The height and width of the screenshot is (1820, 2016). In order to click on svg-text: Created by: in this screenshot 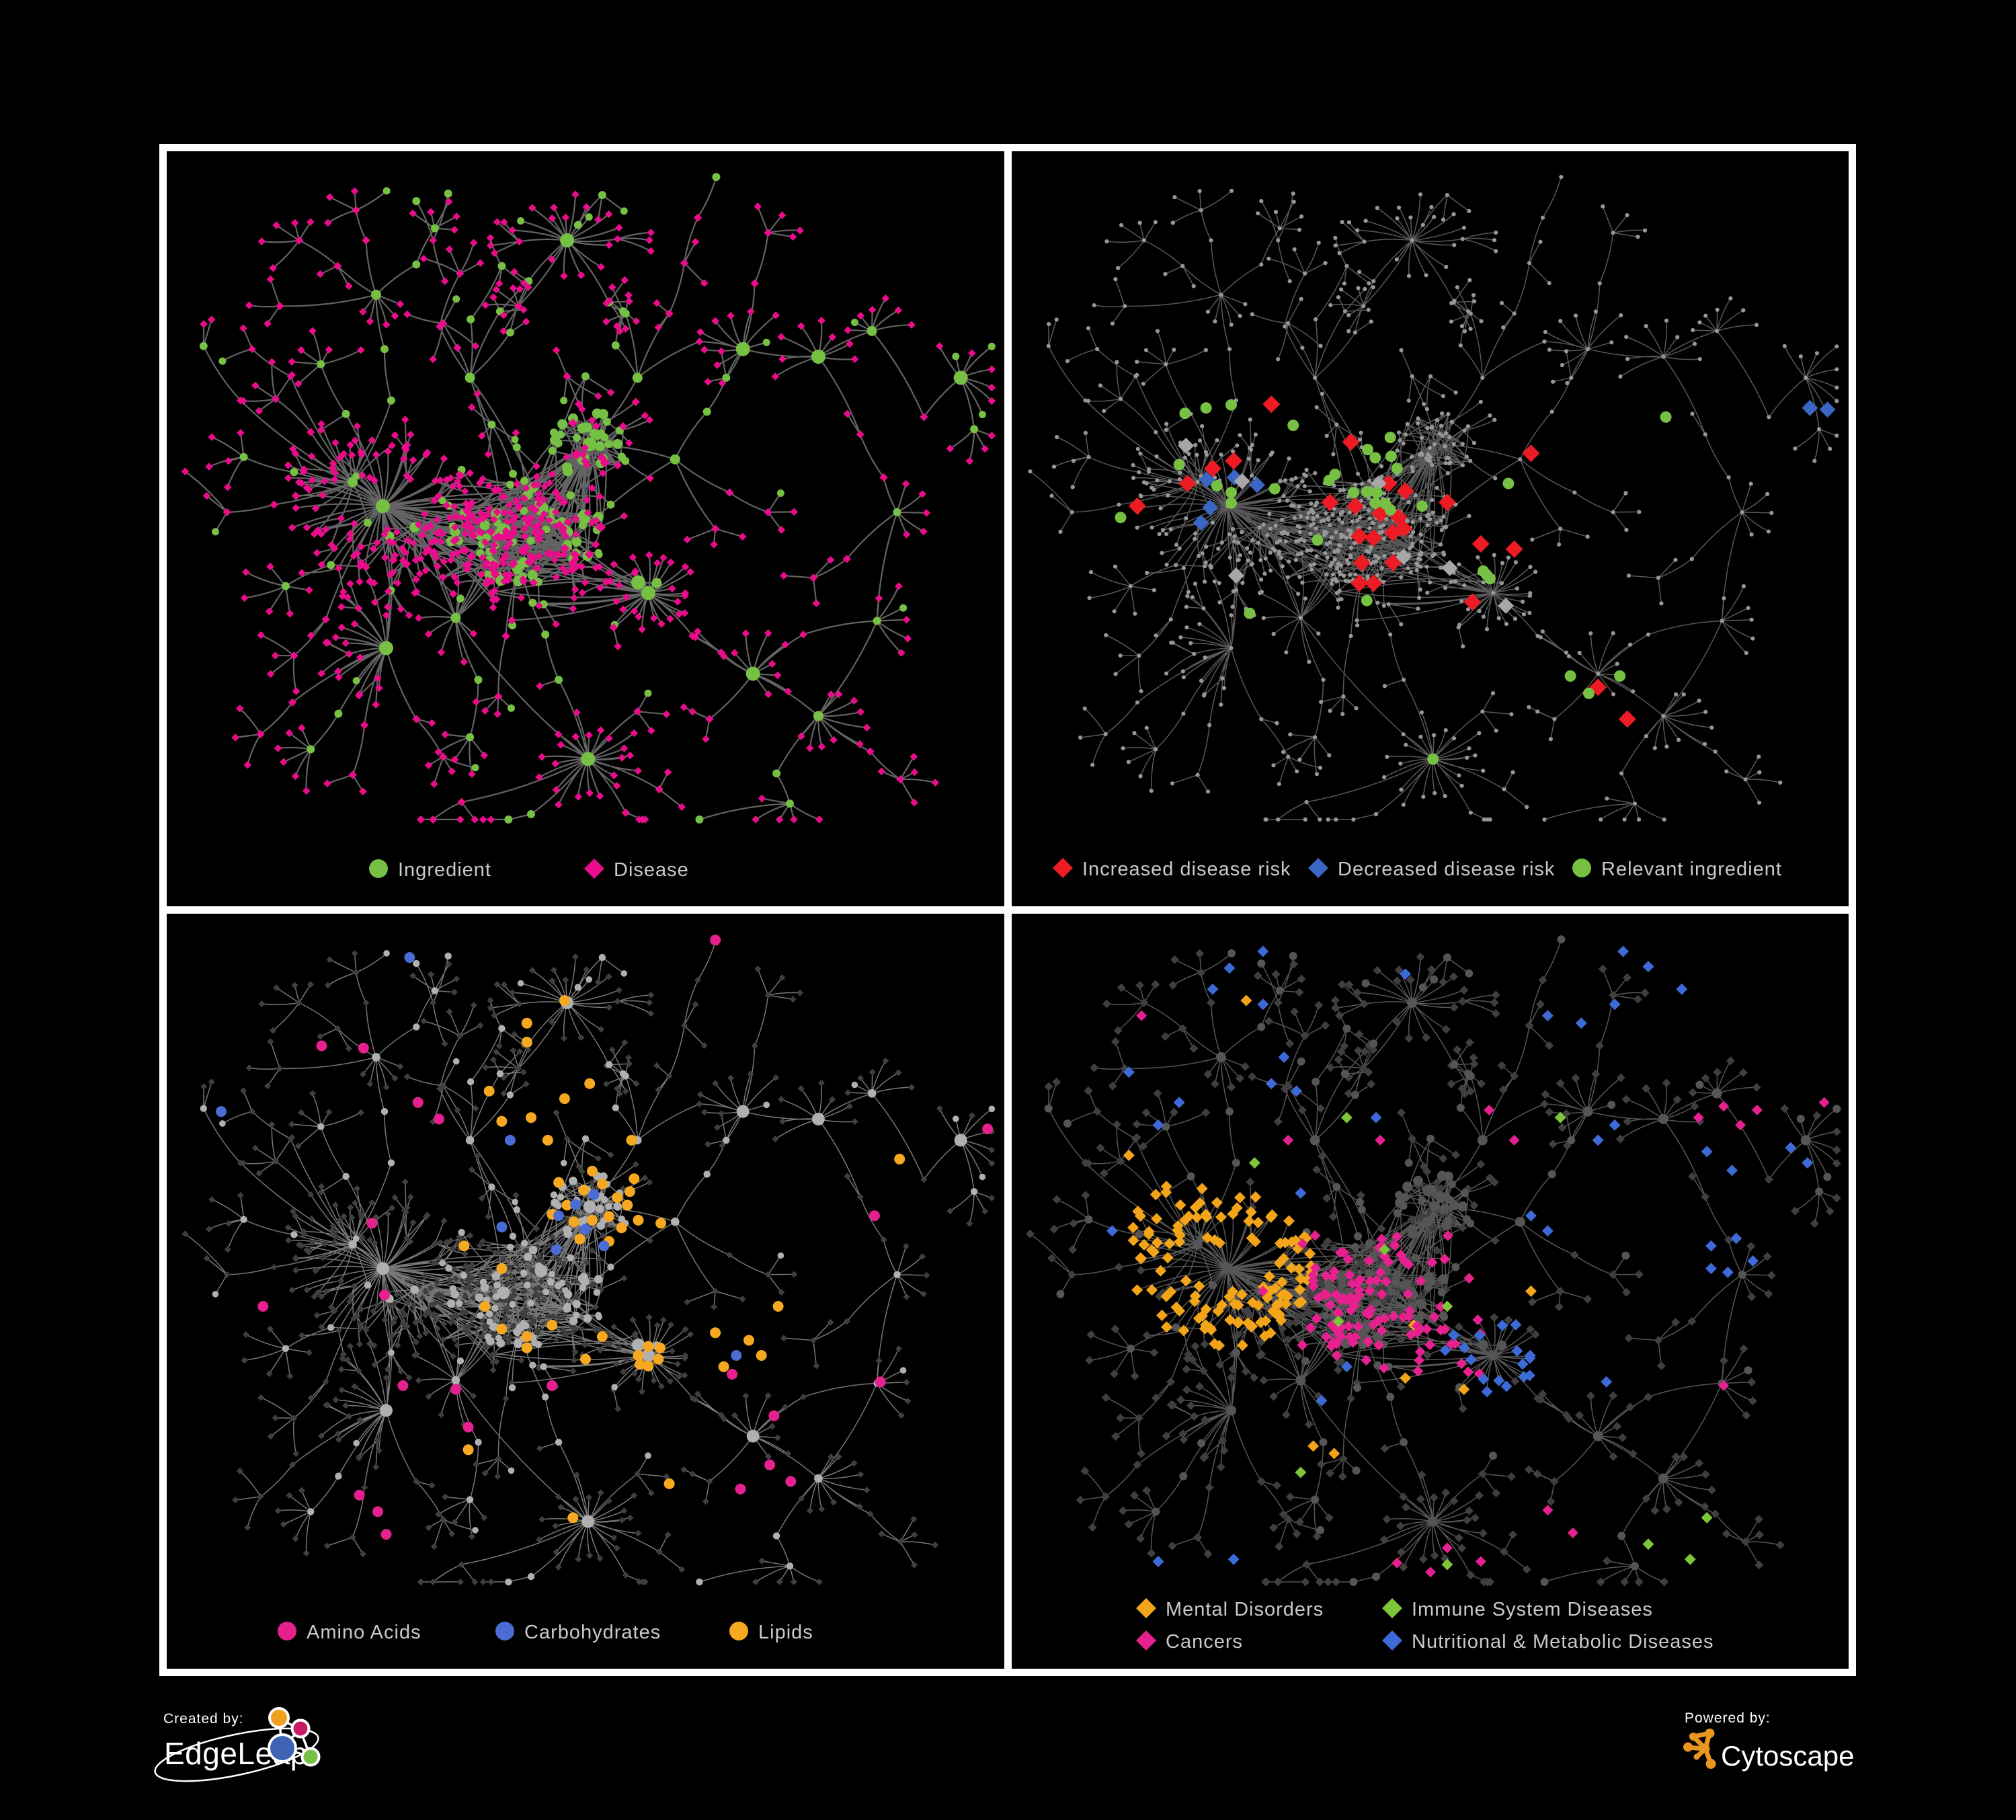, I will do `click(203, 1719)`.